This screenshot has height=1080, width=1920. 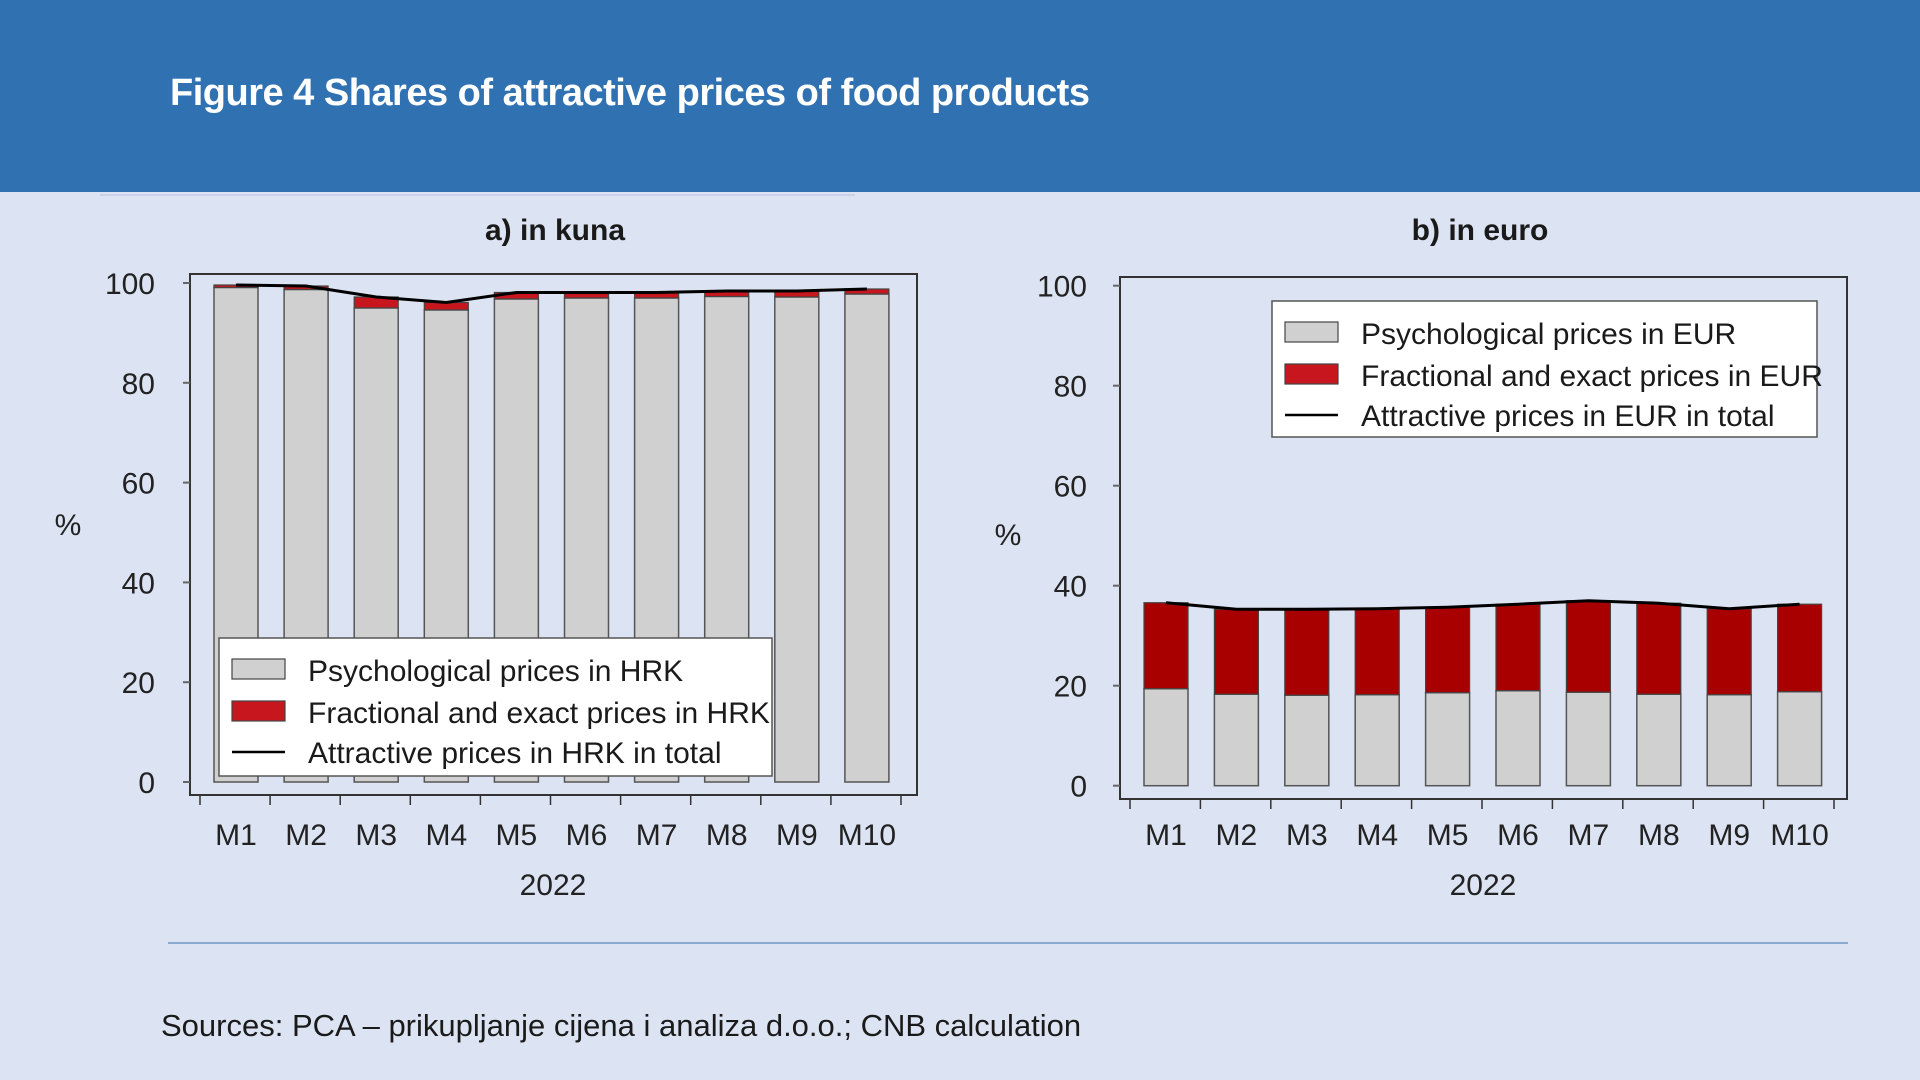 What do you see at coordinates (1070, 587) in the screenshot?
I see `chart-b-ytick-label: 40` at bounding box center [1070, 587].